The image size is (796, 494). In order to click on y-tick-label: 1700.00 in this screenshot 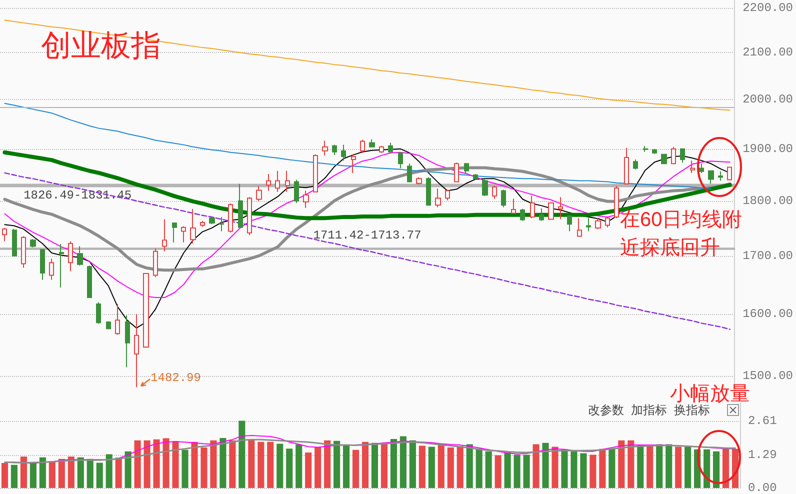, I will do `click(768, 255)`.